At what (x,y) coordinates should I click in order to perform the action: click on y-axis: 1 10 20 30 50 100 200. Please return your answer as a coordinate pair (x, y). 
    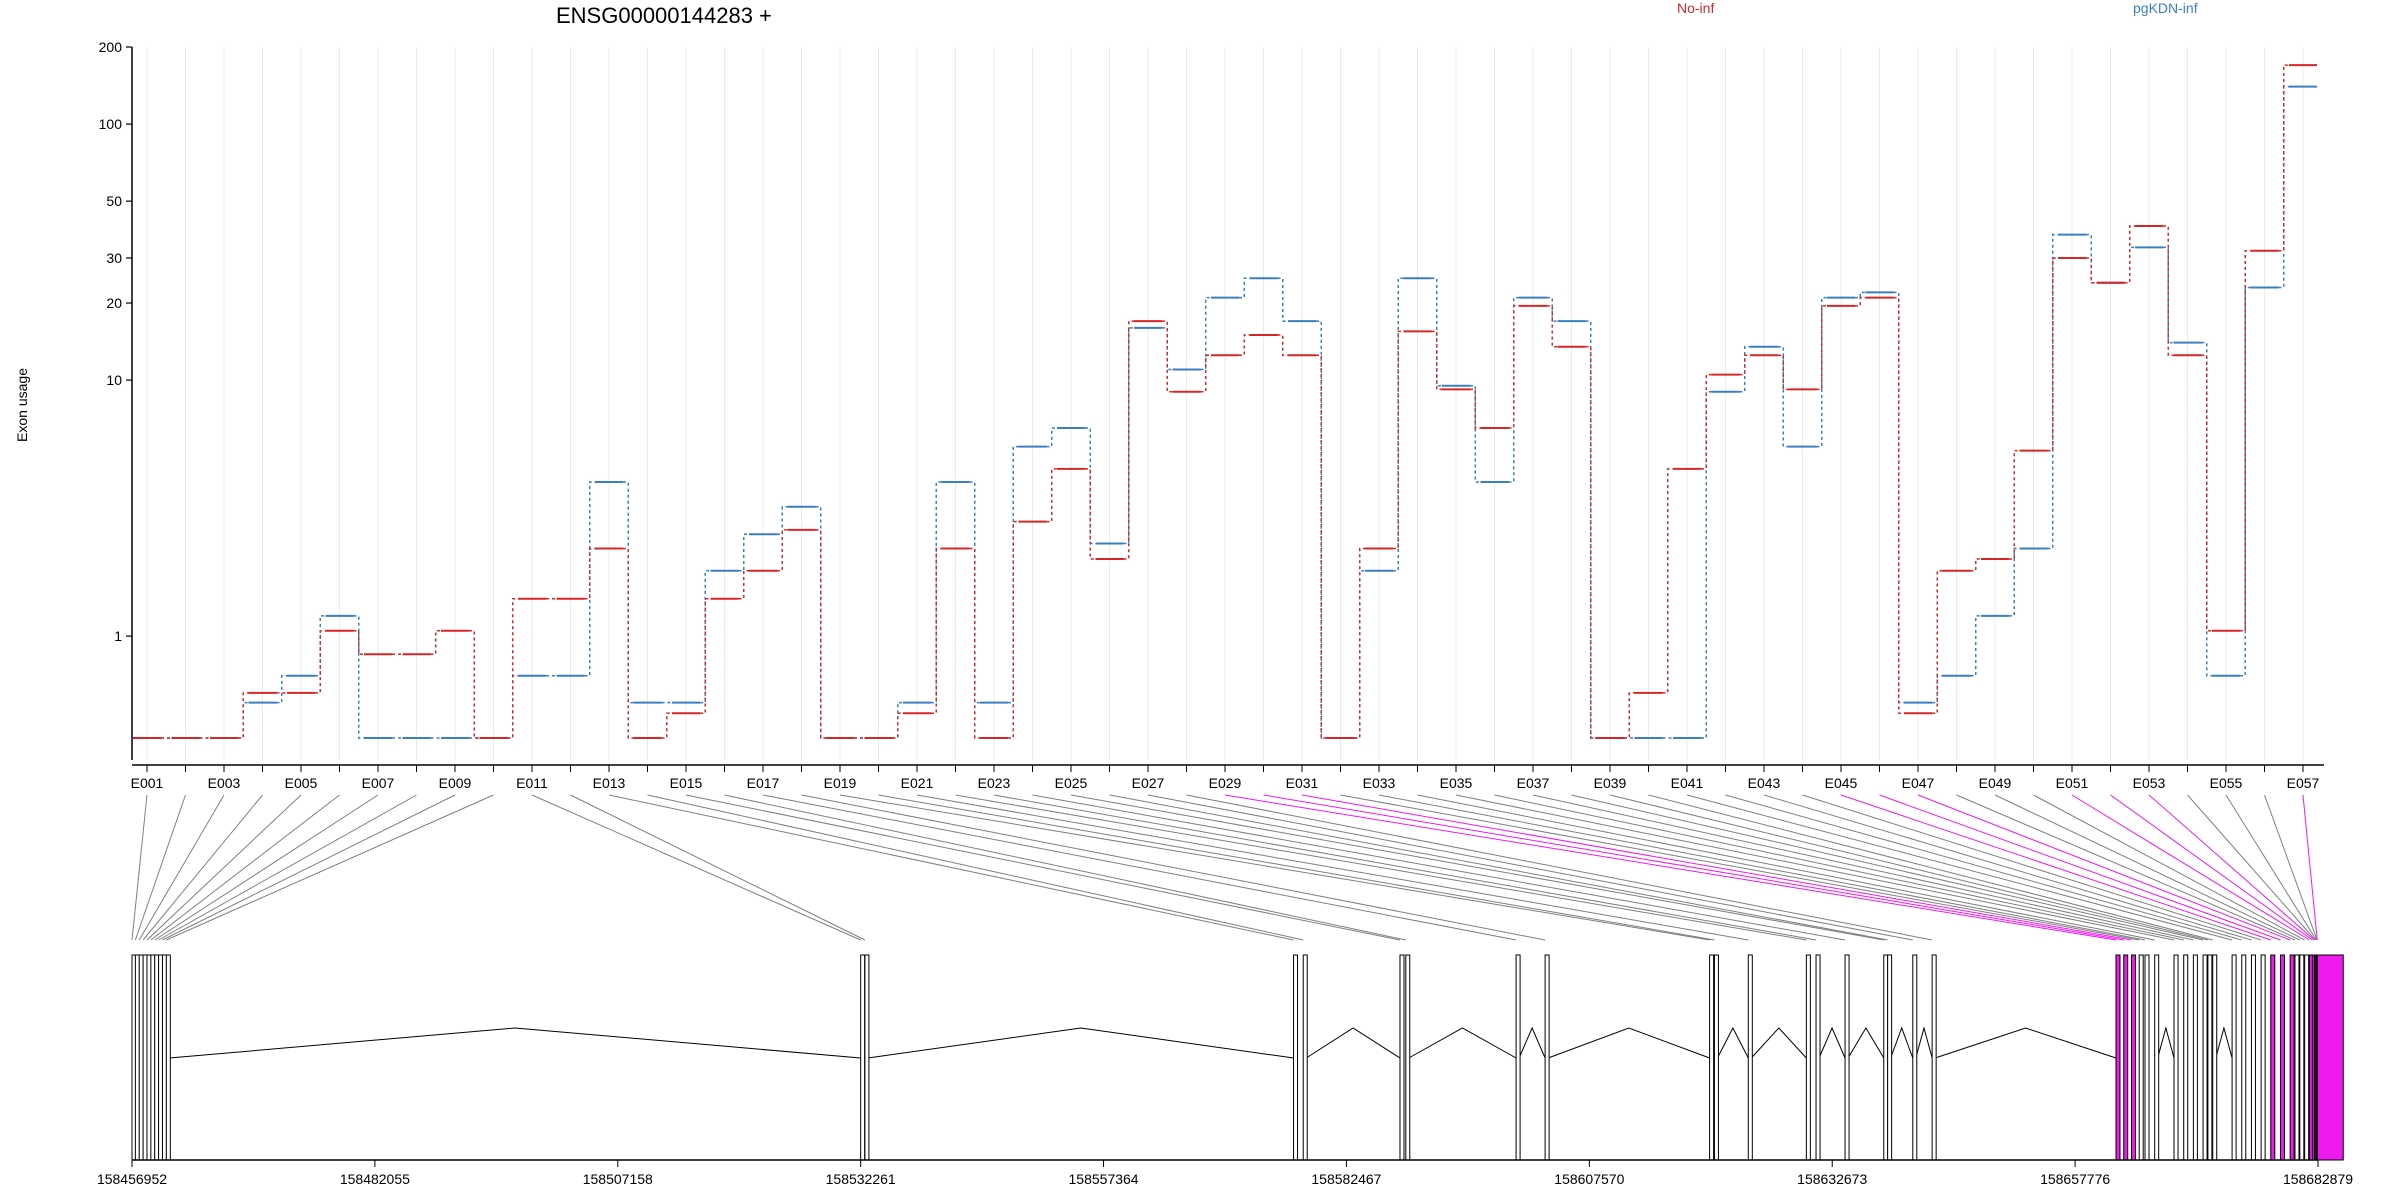
    Looking at the image, I should click on (116, 399).